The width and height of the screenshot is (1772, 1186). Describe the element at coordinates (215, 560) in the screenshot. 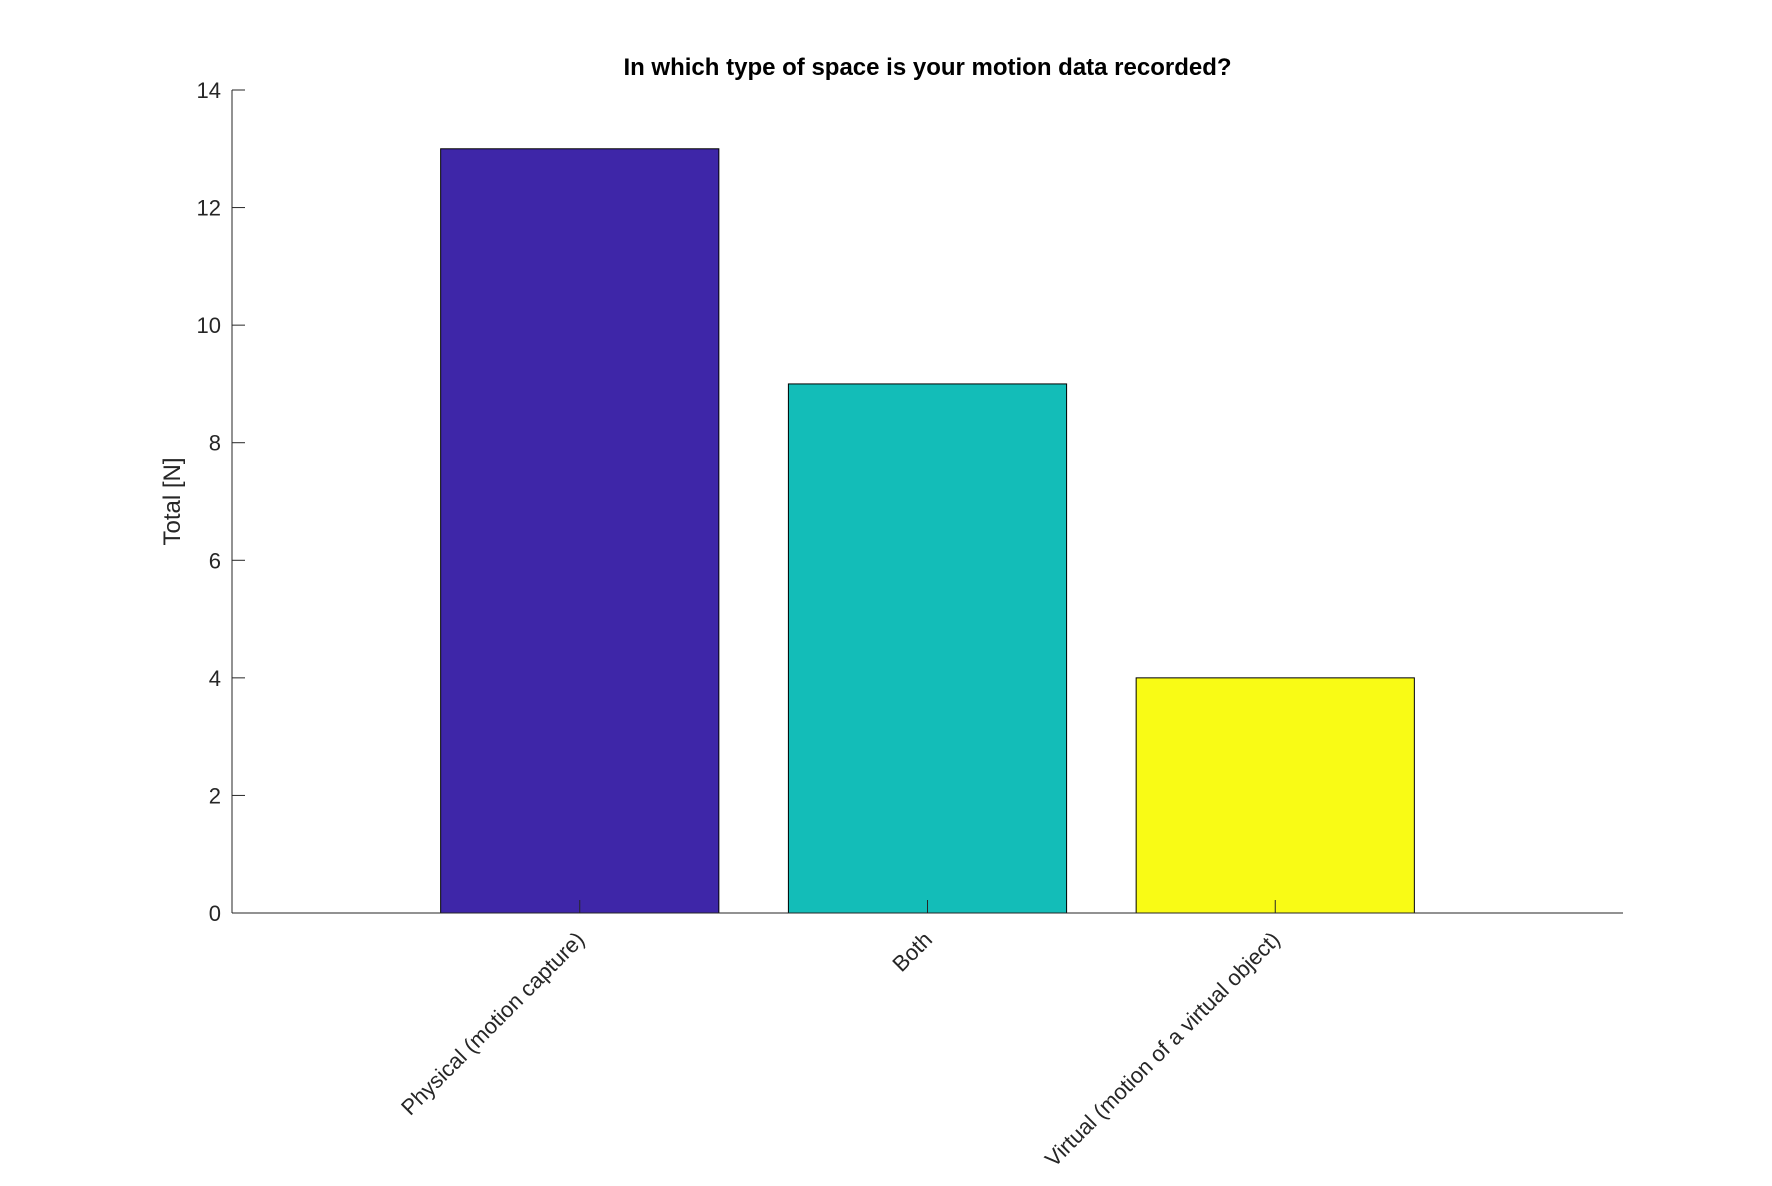

I see `y-tick-label: 6` at that location.